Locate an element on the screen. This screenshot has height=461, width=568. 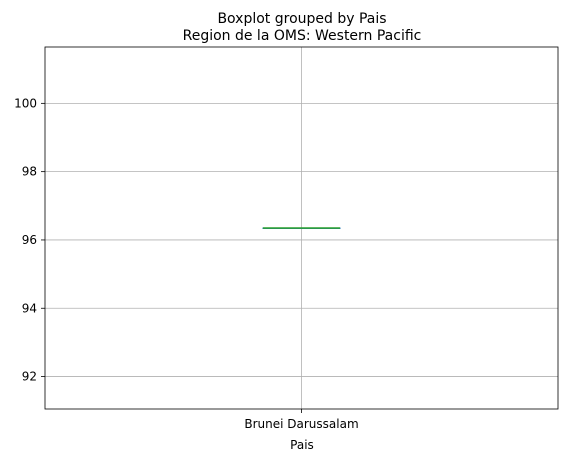
y-tick-label: 94 is located at coordinates (29, 308).